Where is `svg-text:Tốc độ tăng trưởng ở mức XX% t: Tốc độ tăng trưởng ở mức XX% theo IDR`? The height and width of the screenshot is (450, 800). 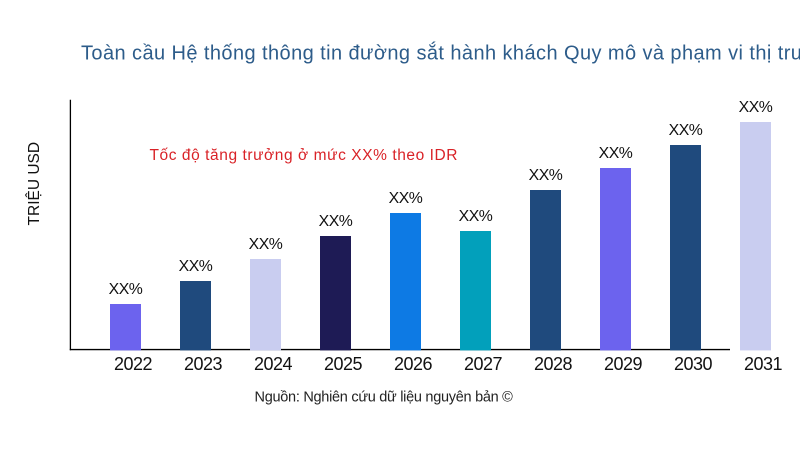 svg-text:Tốc độ tăng trưởng ở mức XX% t: Tốc độ tăng trưởng ở mức XX% theo IDR is located at coordinates (304, 155).